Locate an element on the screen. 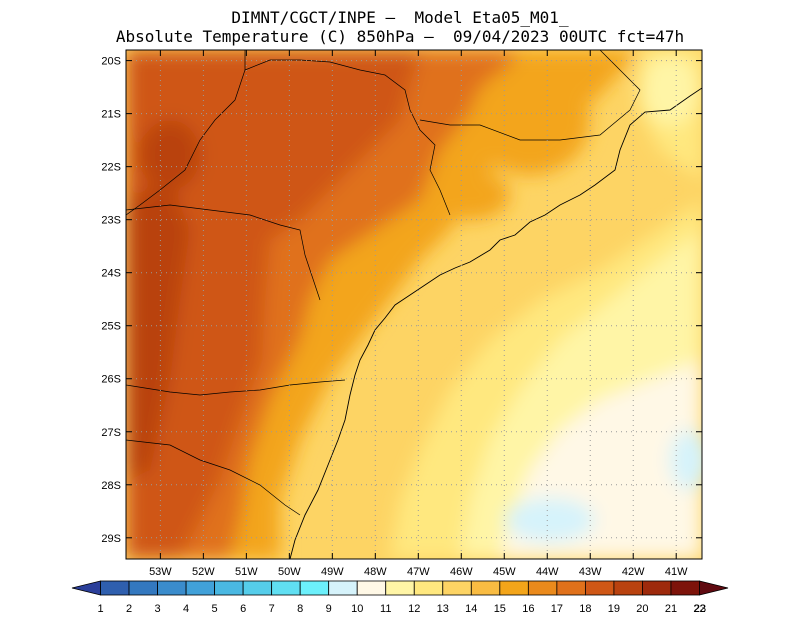  lon-tick-label: 44W is located at coordinates (547, 572).